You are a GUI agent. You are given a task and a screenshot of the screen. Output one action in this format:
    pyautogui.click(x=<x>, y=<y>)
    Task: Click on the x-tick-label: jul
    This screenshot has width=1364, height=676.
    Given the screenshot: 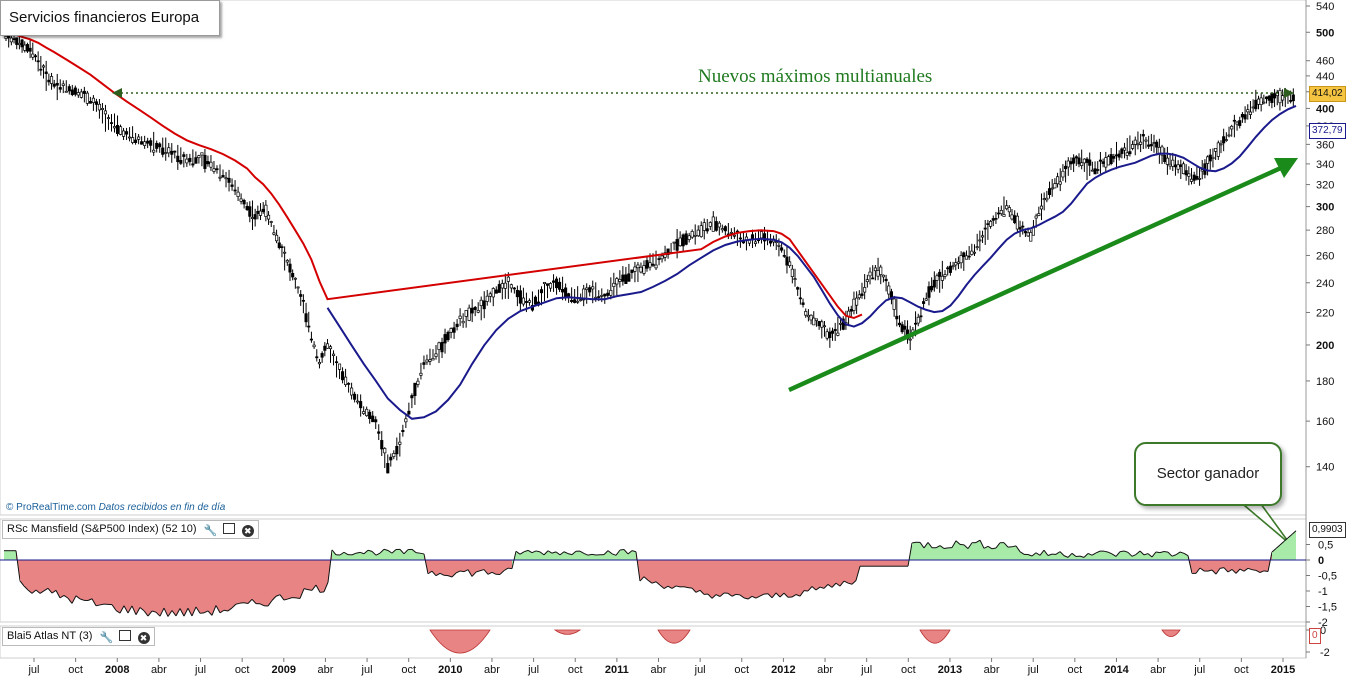 What is the action you would take?
    pyautogui.click(x=200, y=670)
    